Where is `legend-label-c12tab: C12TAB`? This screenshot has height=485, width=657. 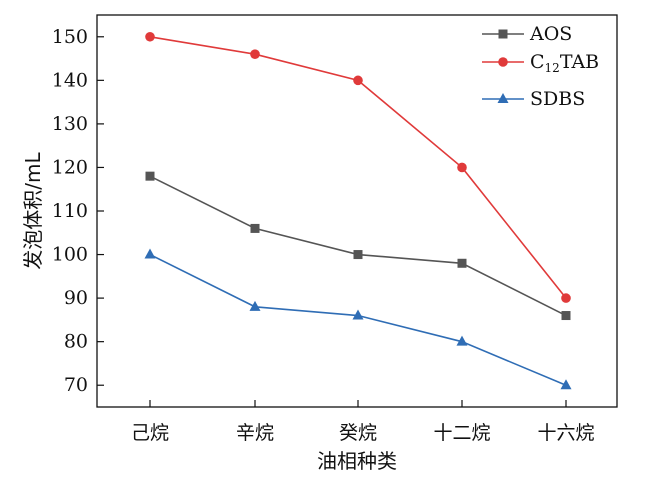 legend-label-c12tab: C12TAB is located at coordinates (564, 63).